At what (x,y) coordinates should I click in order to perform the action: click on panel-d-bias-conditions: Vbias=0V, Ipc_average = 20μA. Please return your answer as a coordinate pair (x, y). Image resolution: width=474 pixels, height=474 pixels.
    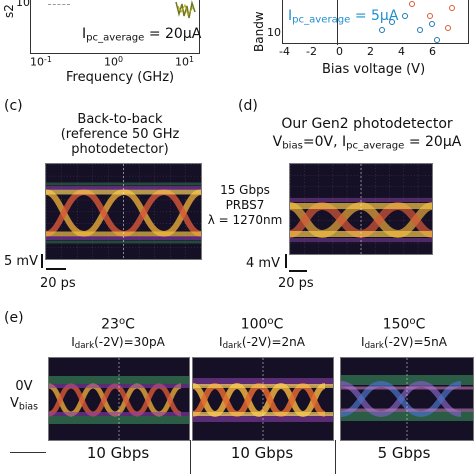
    Looking at the image, I should click on (367, 143).